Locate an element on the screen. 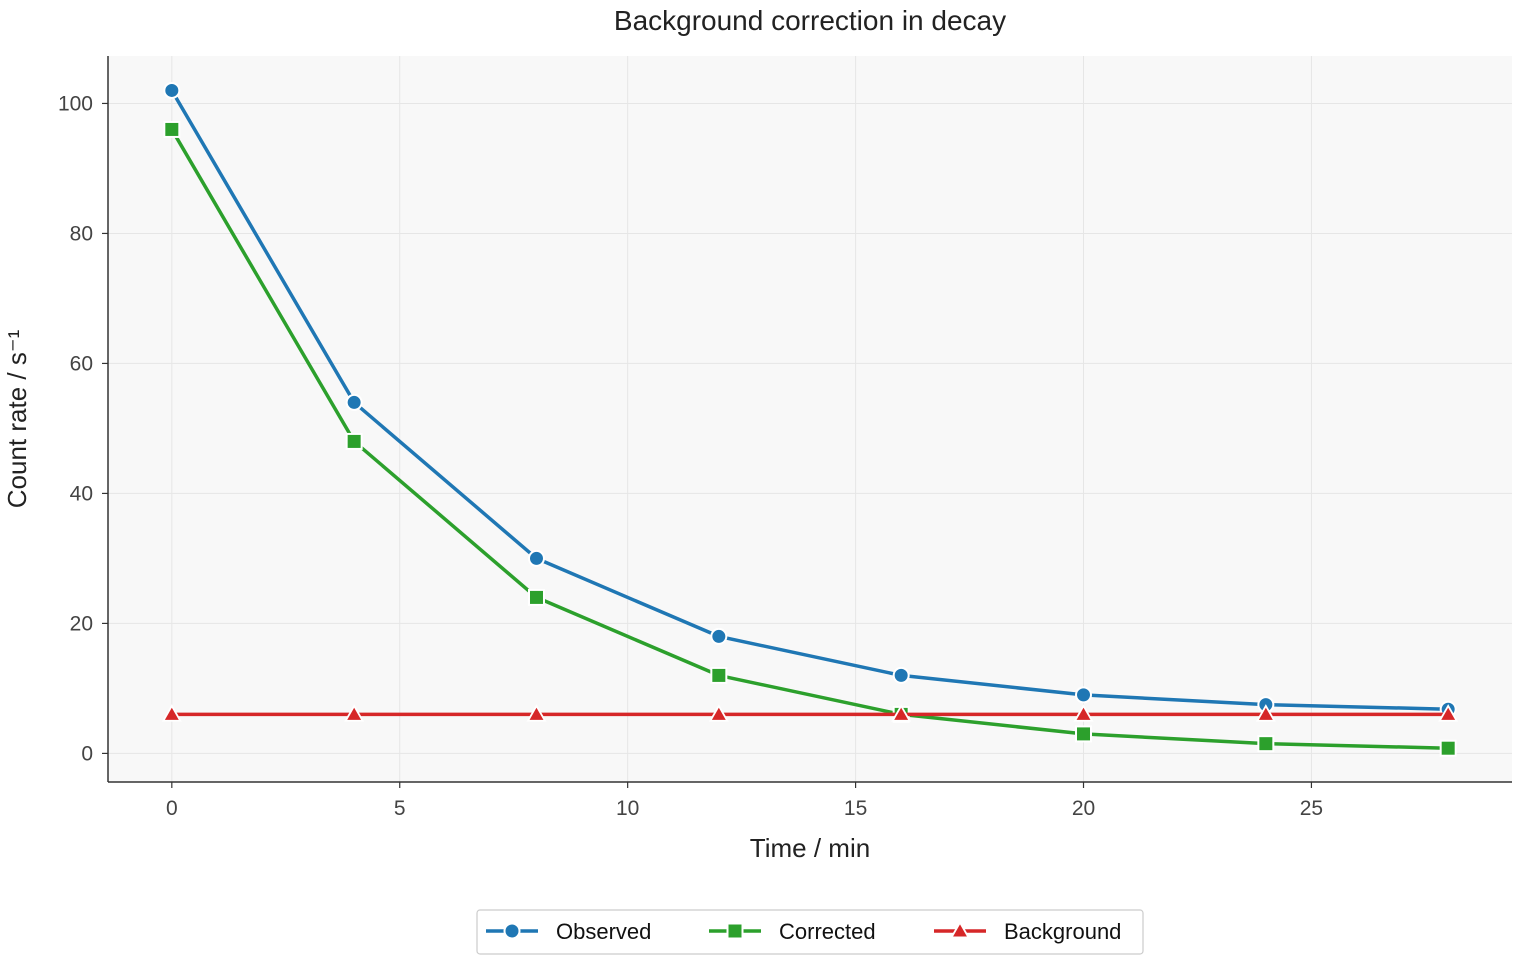 Image resolution: width=1520 pixels, height=960 pixels. x-tick-label: 20 is located at coordinates (1083, 808).